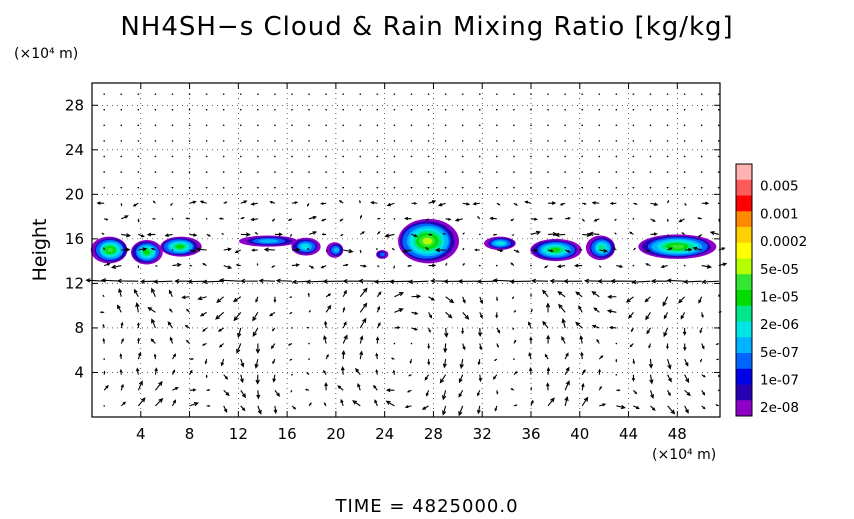 The height and width of the screenshot is (519, 854). Describe the element at coordinates (79, 328) in the screenshot. I see `y-tick-label: 8` at that location.